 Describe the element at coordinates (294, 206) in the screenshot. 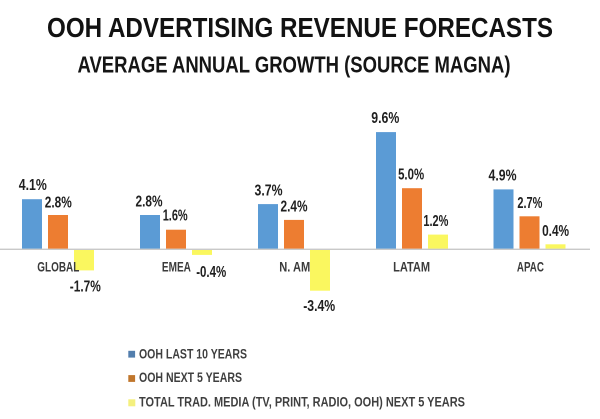

I see `svg-text: 2.4%` at that location.